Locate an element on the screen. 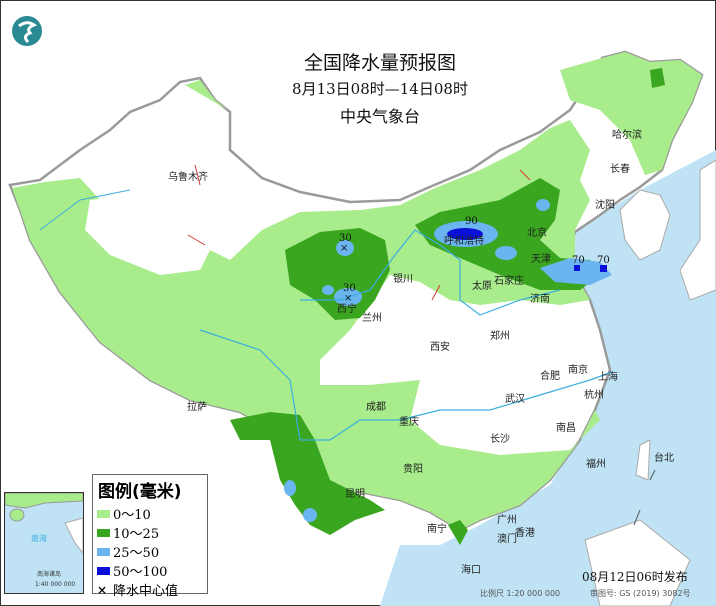  inset-scale: 1:40 000 000 is located at coordinates (55, 584).